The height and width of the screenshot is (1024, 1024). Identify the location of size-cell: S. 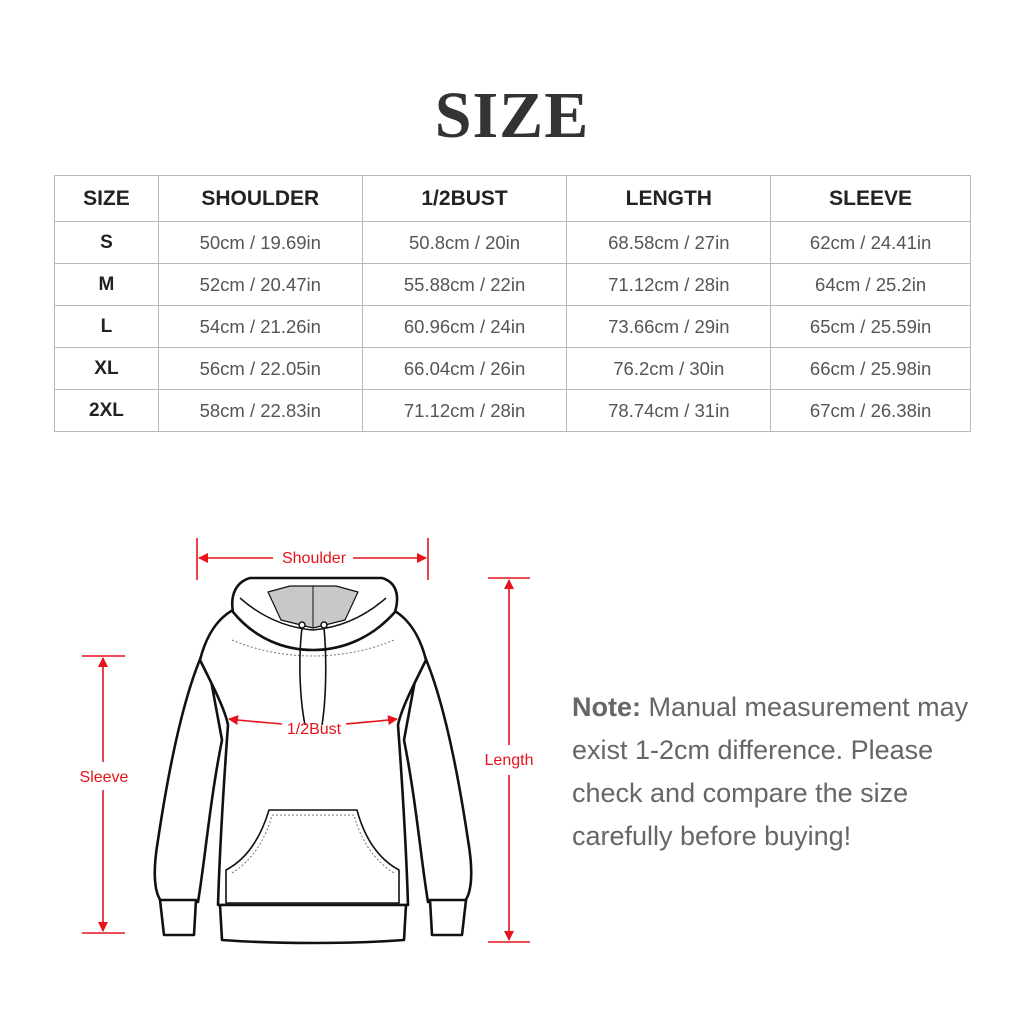
(106, 242).